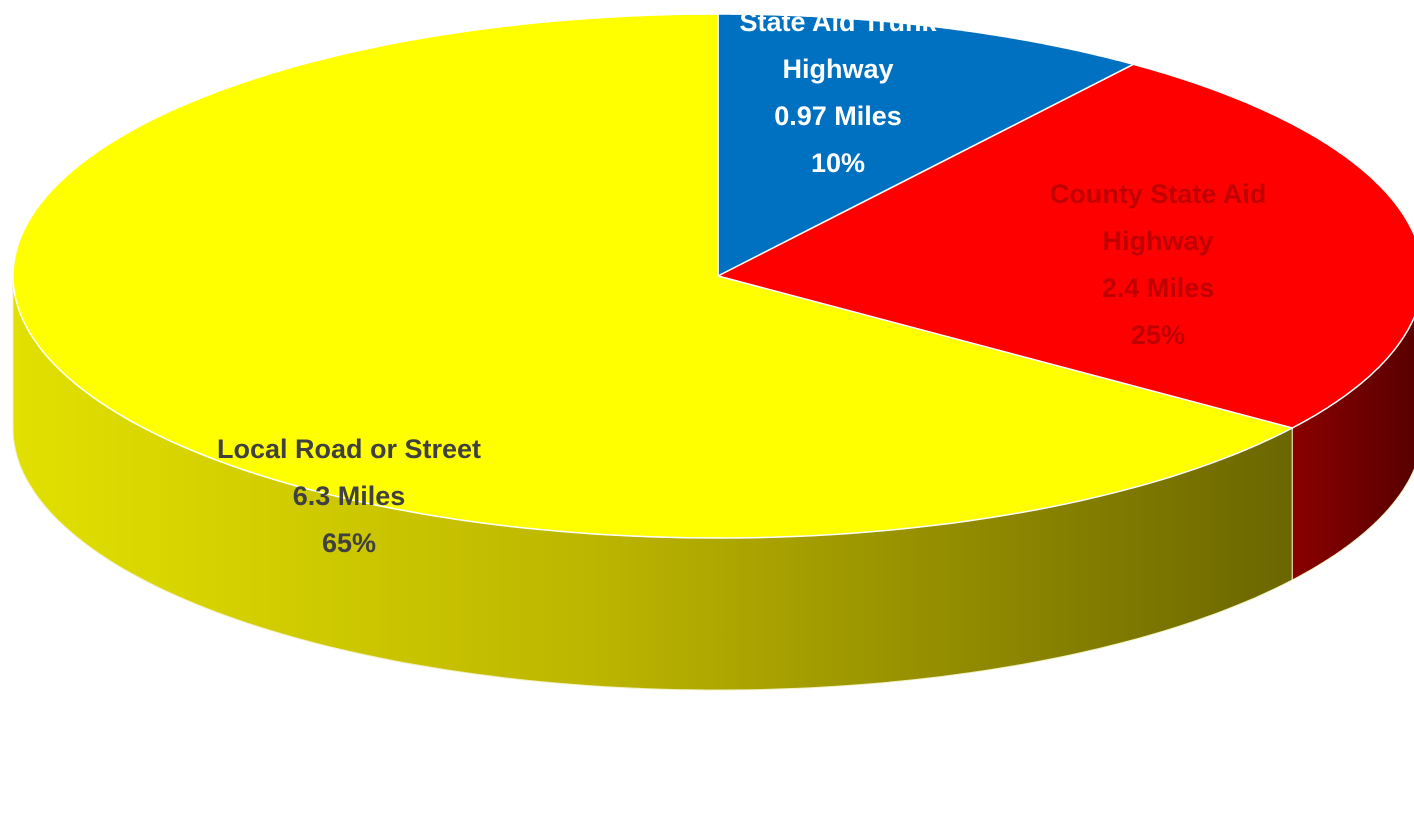  What do you see at coordinates (838, 92) in the screenshot?
I see `slice-label-0: State Aid Trunk Highway 0.97 Miles 10%` at bounding box center [838, 92].